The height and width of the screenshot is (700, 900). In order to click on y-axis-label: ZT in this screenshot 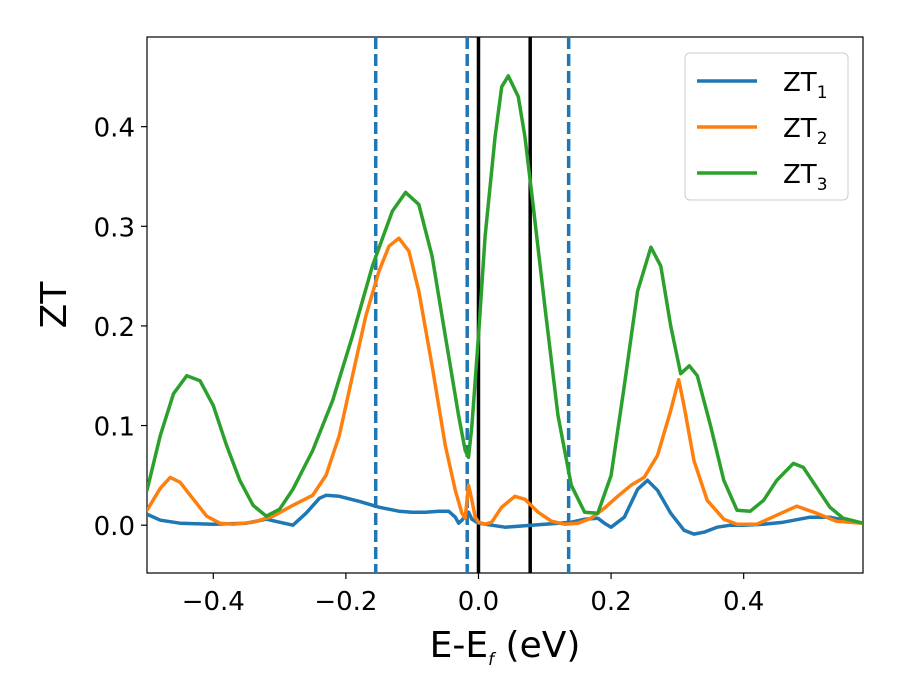, I will do `click(54, 305)`.